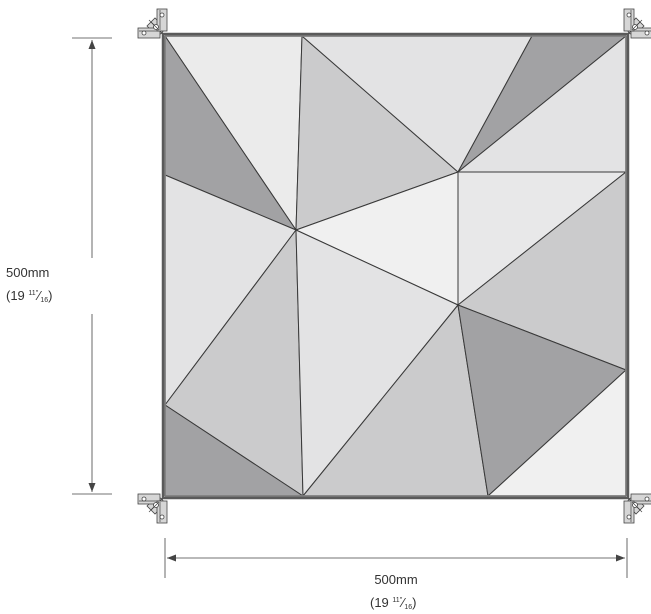  I want to click on width-imperial-prefix: (19, so click(381, 602).